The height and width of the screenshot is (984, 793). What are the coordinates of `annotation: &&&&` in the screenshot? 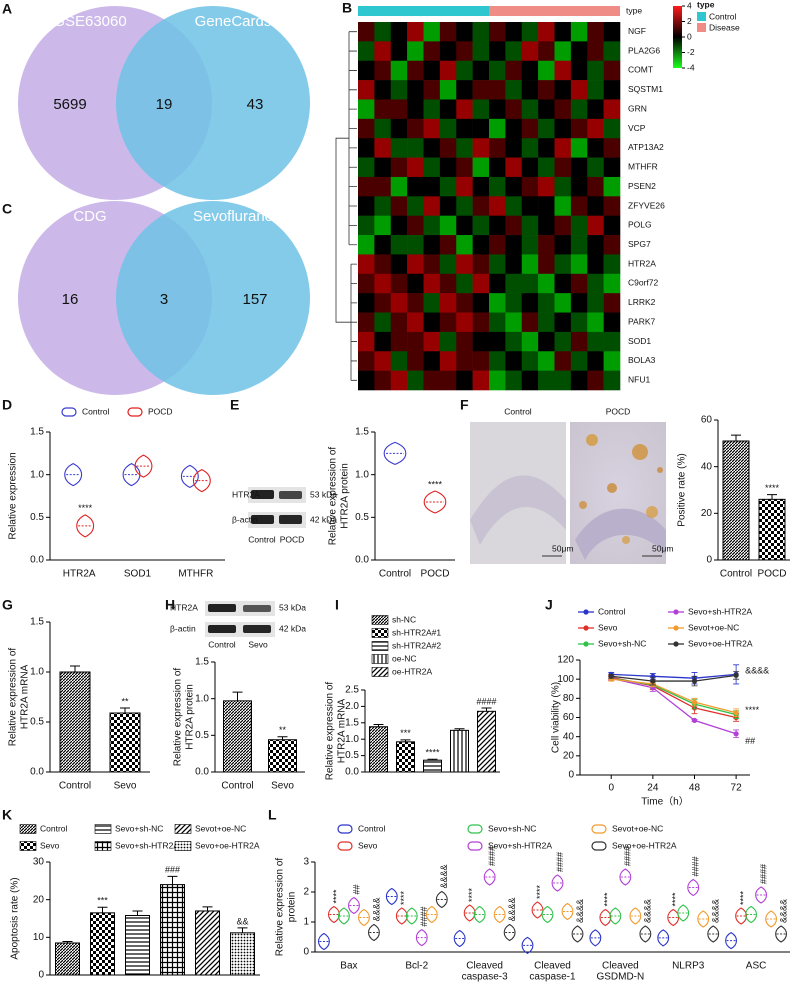 It's located at (757, 671).